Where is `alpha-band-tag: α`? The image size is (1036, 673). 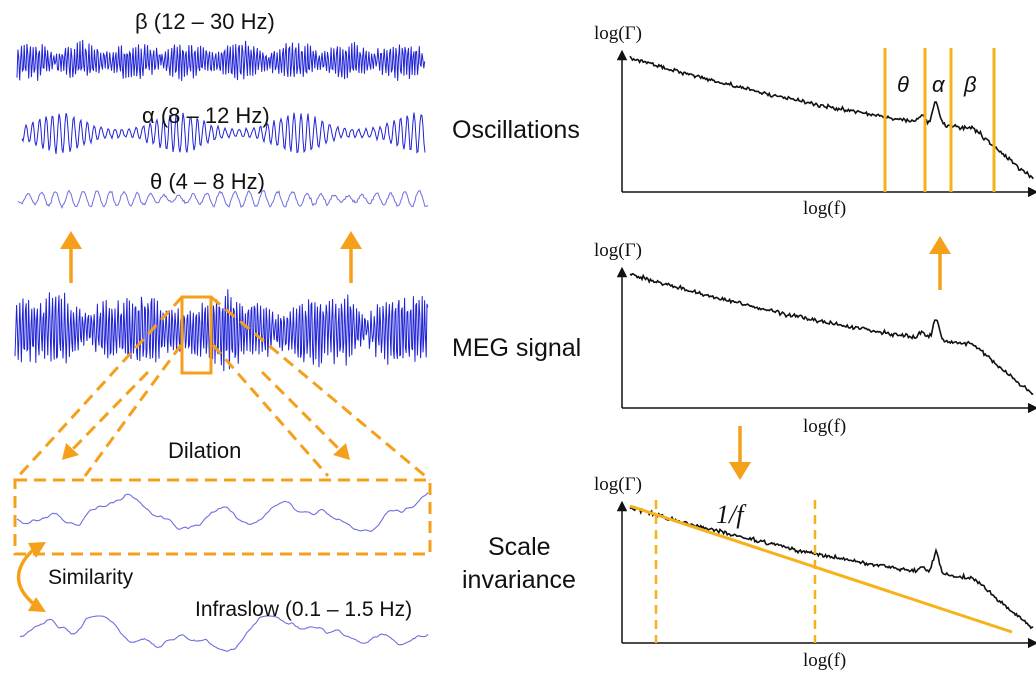
alpha-band-tag: α is located at coordinates (939, 84).